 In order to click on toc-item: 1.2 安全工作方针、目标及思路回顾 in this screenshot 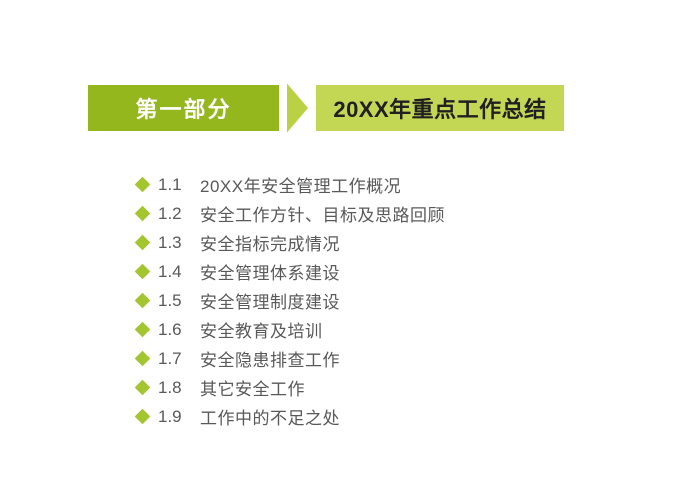, I will do `click(289, 213)`.